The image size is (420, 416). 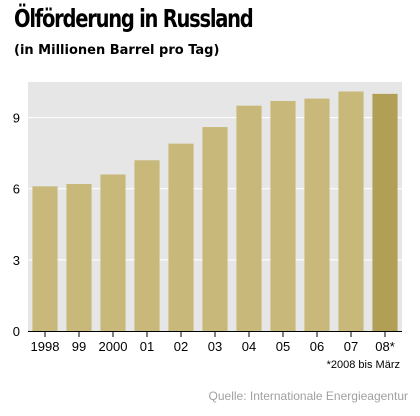 What do you see at coordinates (385, 346) in the screenshot?
I see `x-tick-label: 08*` at bounding box center [385, 346].